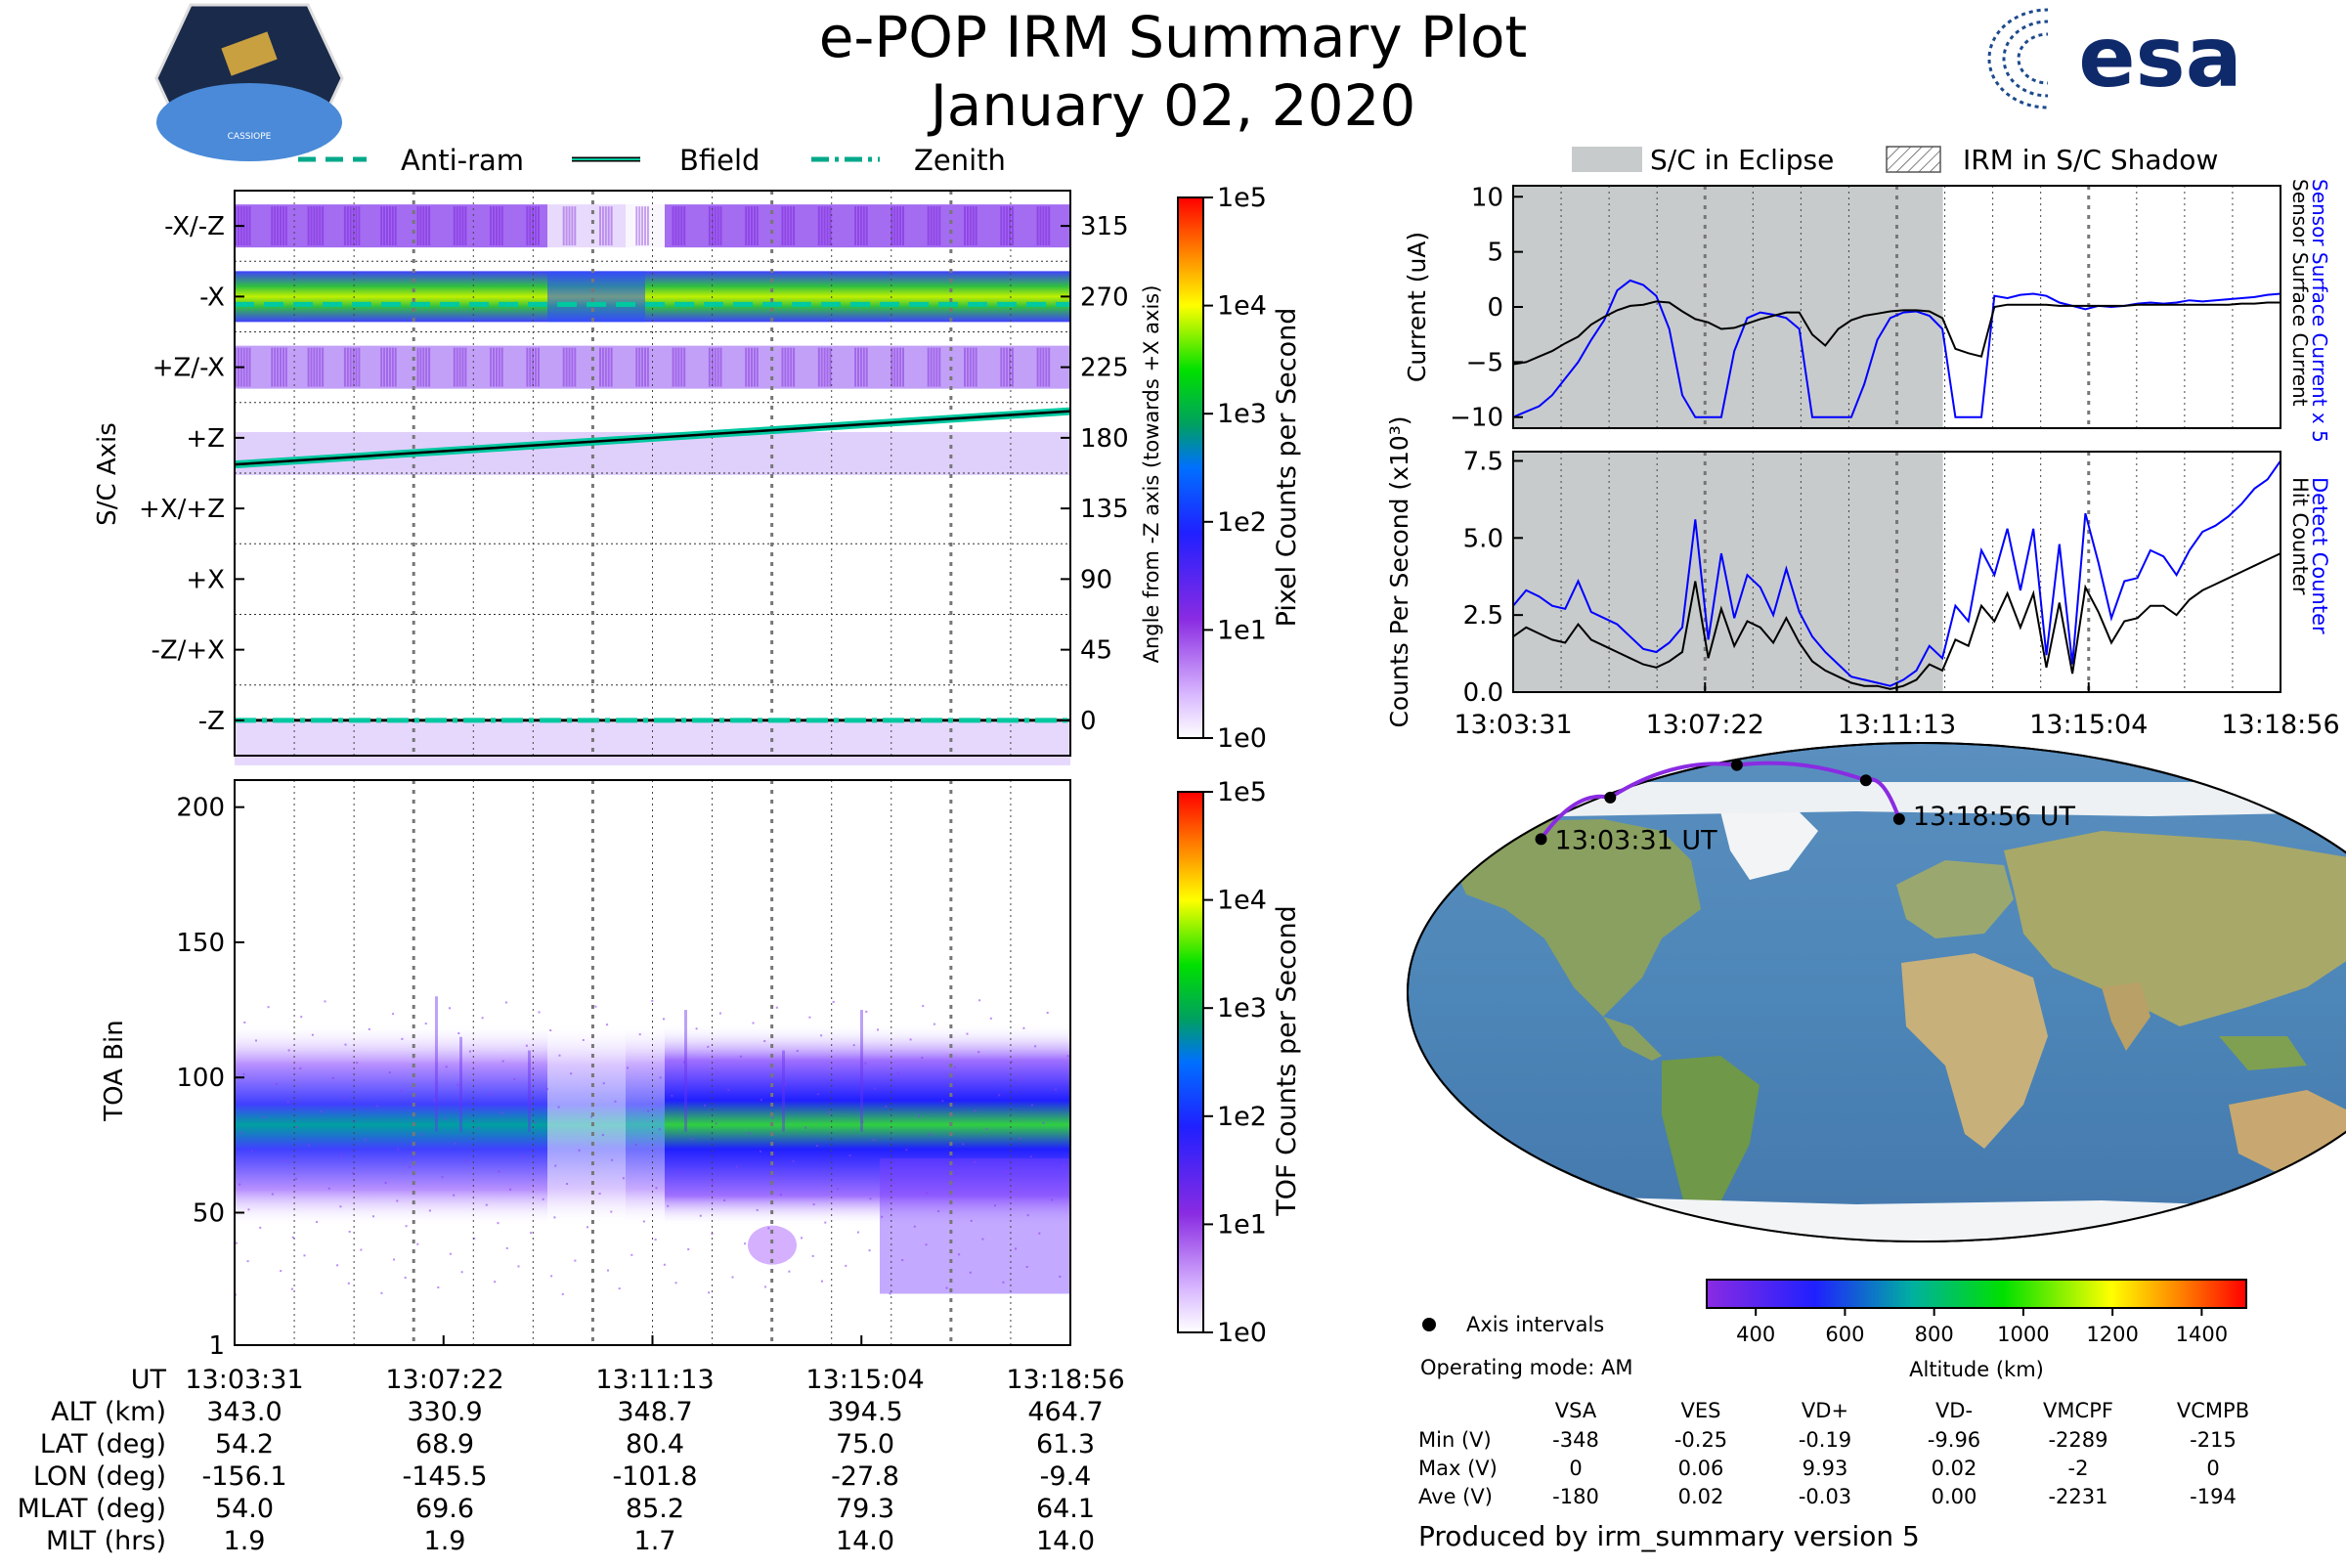  Describe the element at coordinates (1242, 522) in the screenshot. I see `colorbar-tick-label: 1e2` at that location.